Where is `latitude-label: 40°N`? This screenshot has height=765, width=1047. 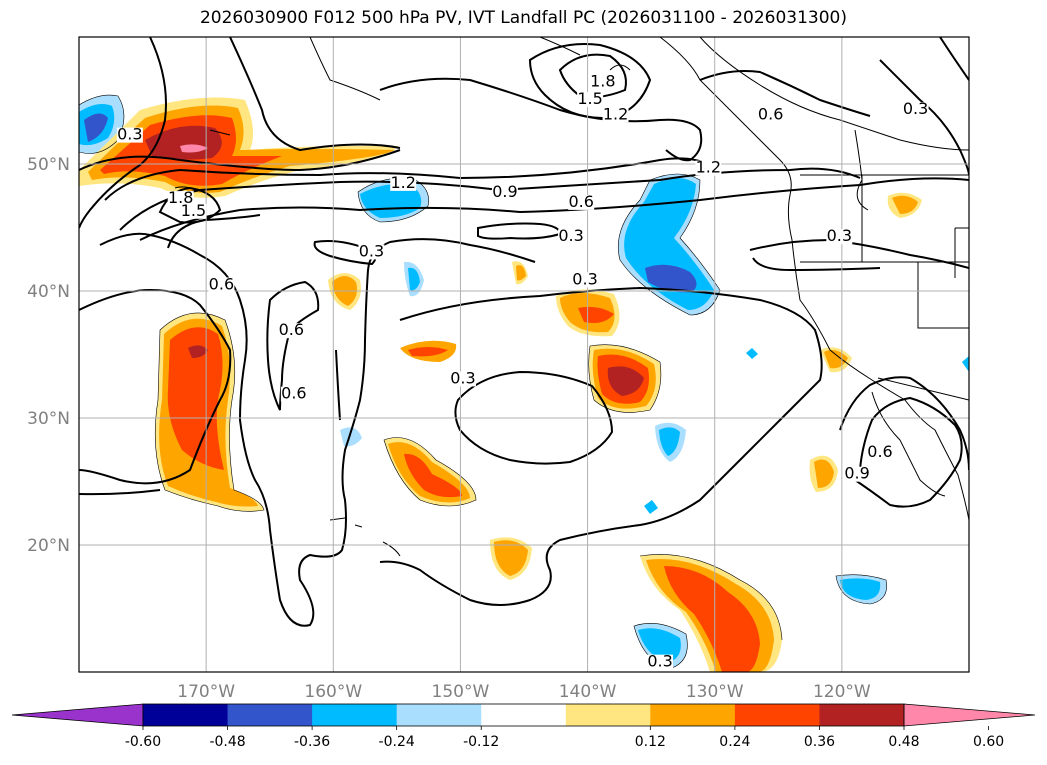
latitude-label: 40°N is located at coordinates (48, 292).